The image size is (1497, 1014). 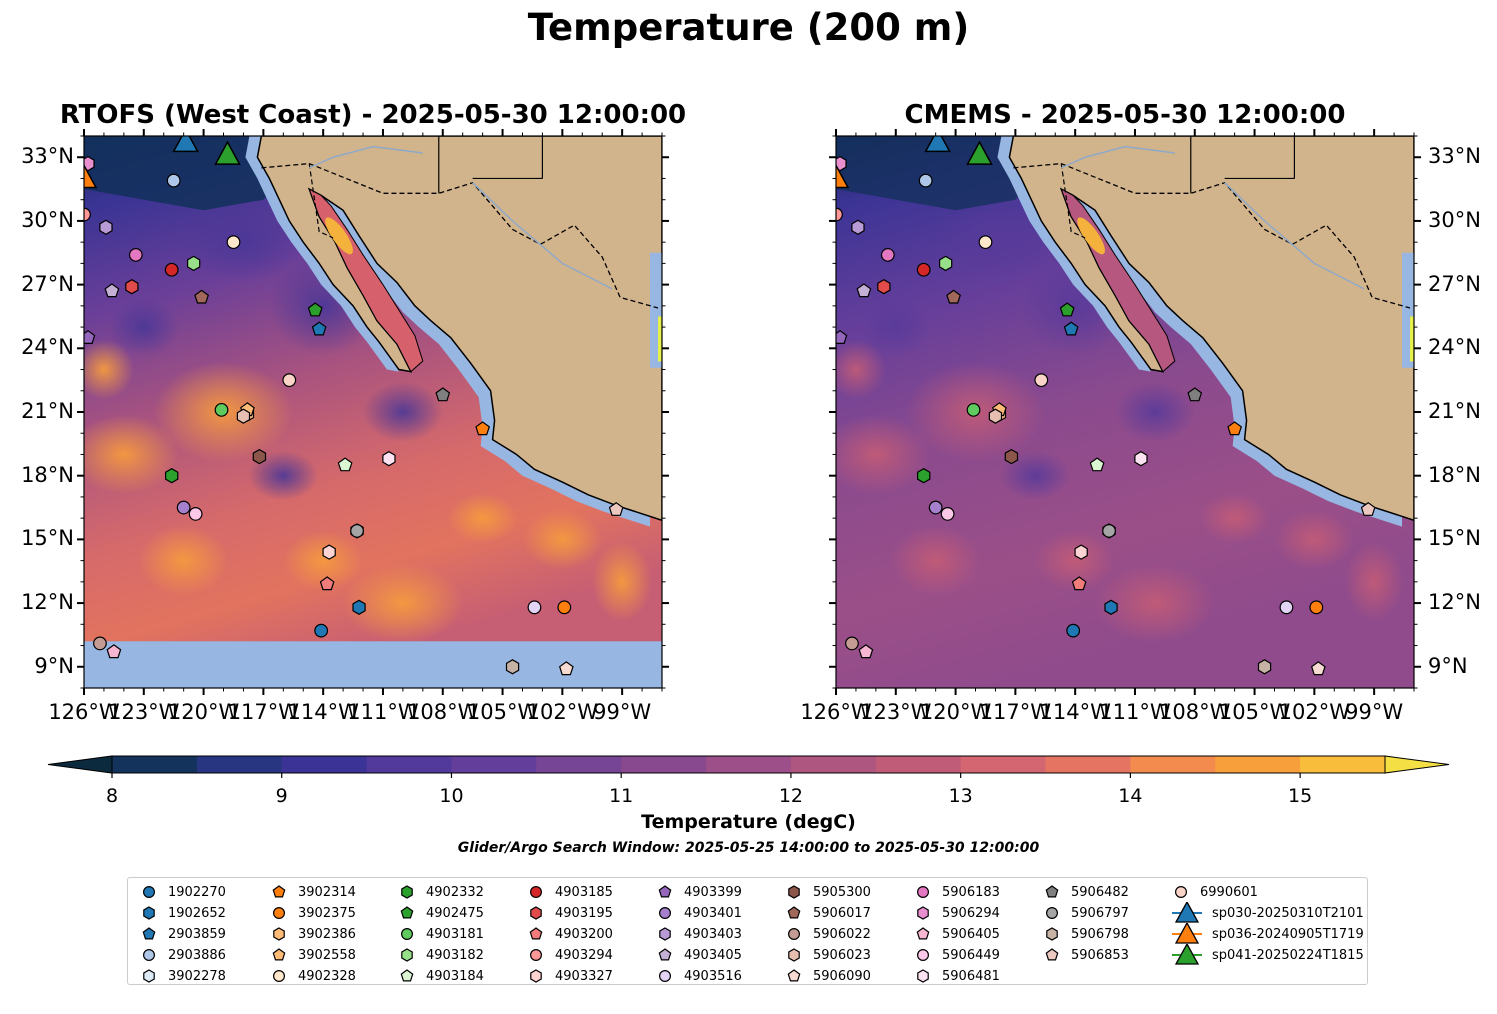 What do you see at coordinates (47, 283) in the screenshot?
I see `lat-tick-label: 27°N` at bounding box center [47, 283].